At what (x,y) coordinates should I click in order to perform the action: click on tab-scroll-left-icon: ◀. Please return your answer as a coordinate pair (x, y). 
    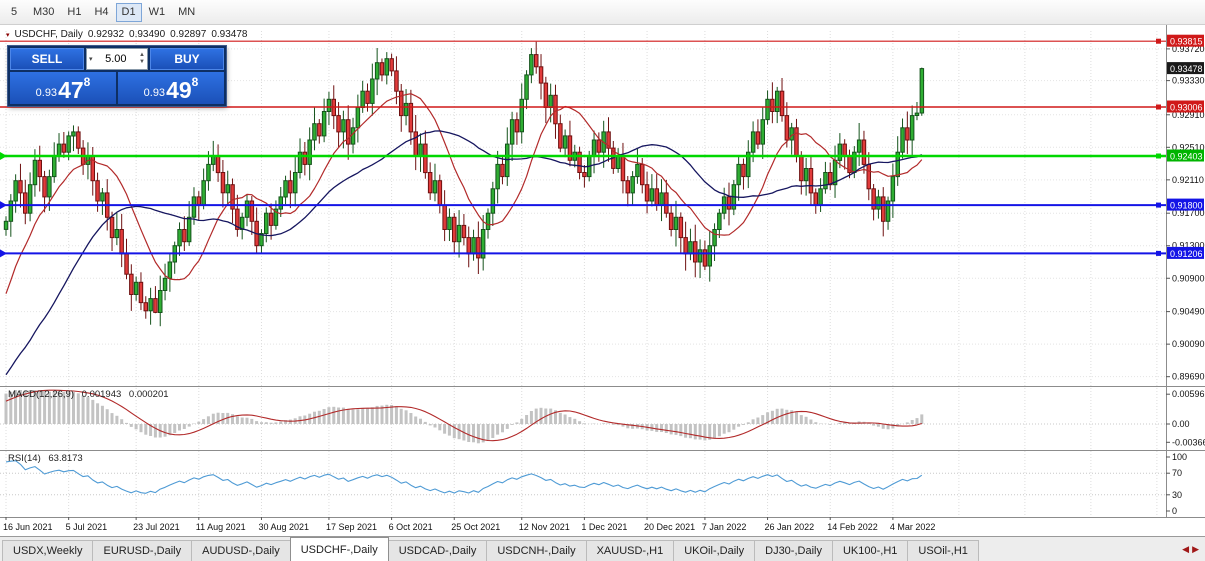
    Looking at the image, I should click on (1186, 548).